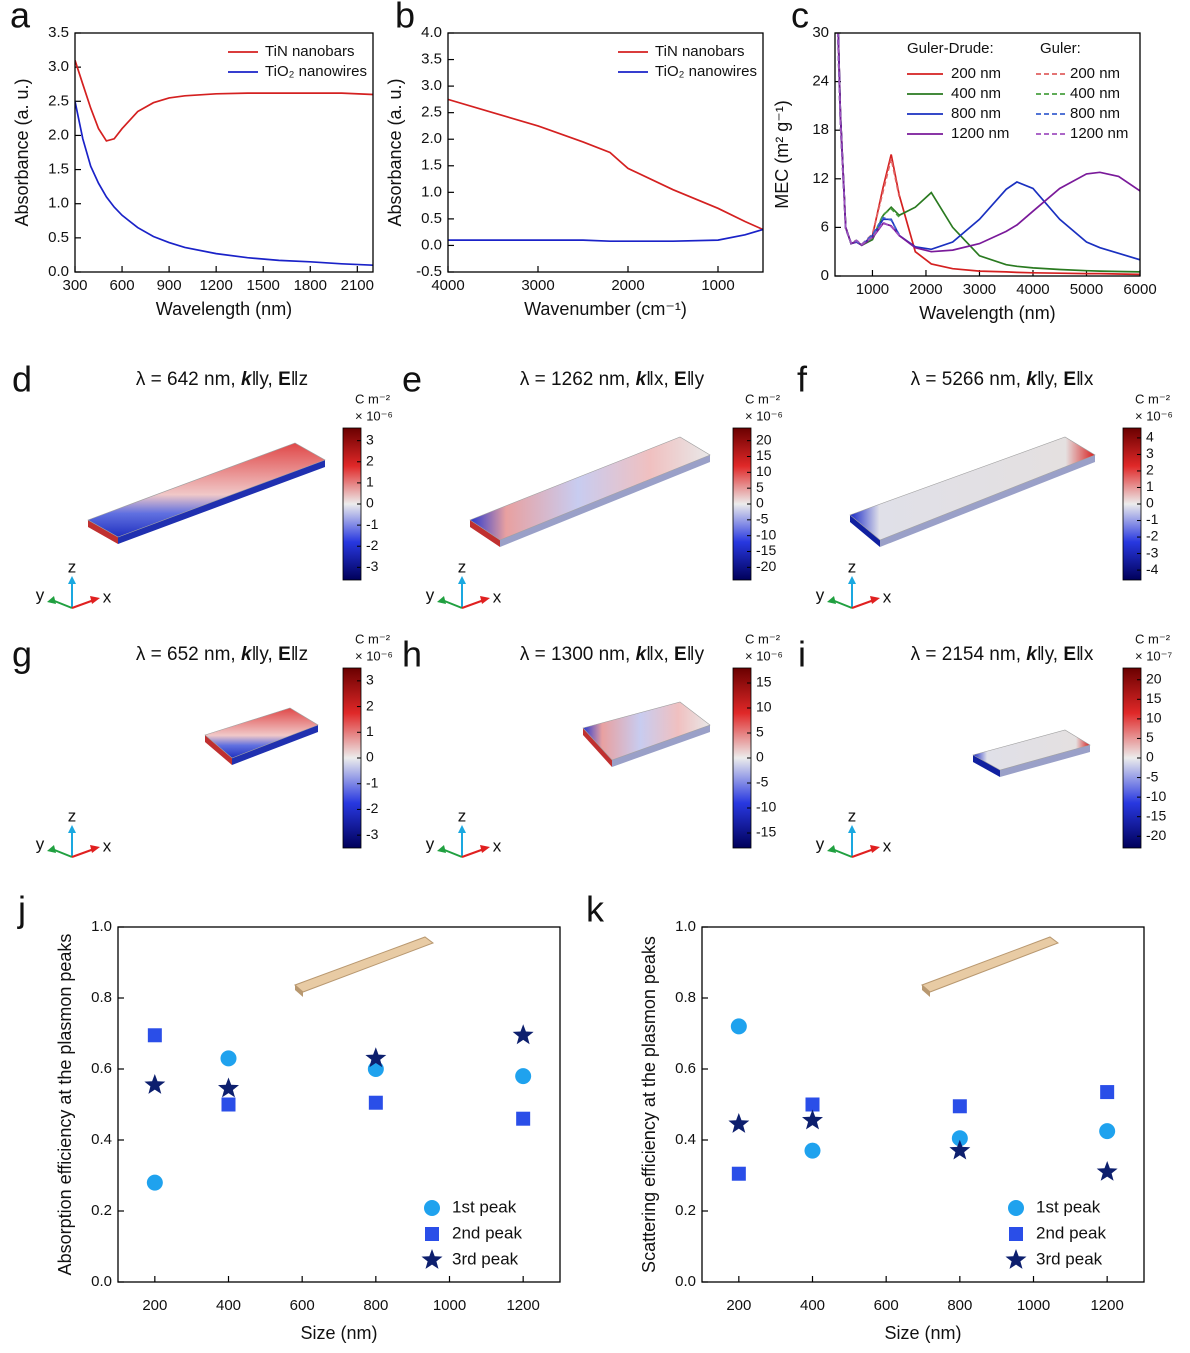  Describe the element at coordinates (852, 815) in the screenshot. I see `axis-letter: z` at that location.